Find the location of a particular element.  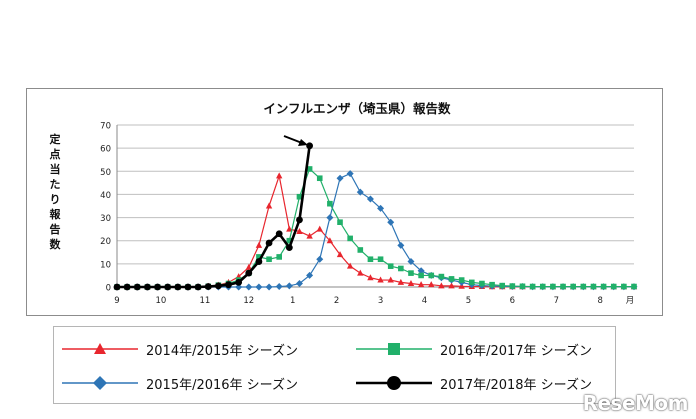

series-line is located at coordinates (214, 217).